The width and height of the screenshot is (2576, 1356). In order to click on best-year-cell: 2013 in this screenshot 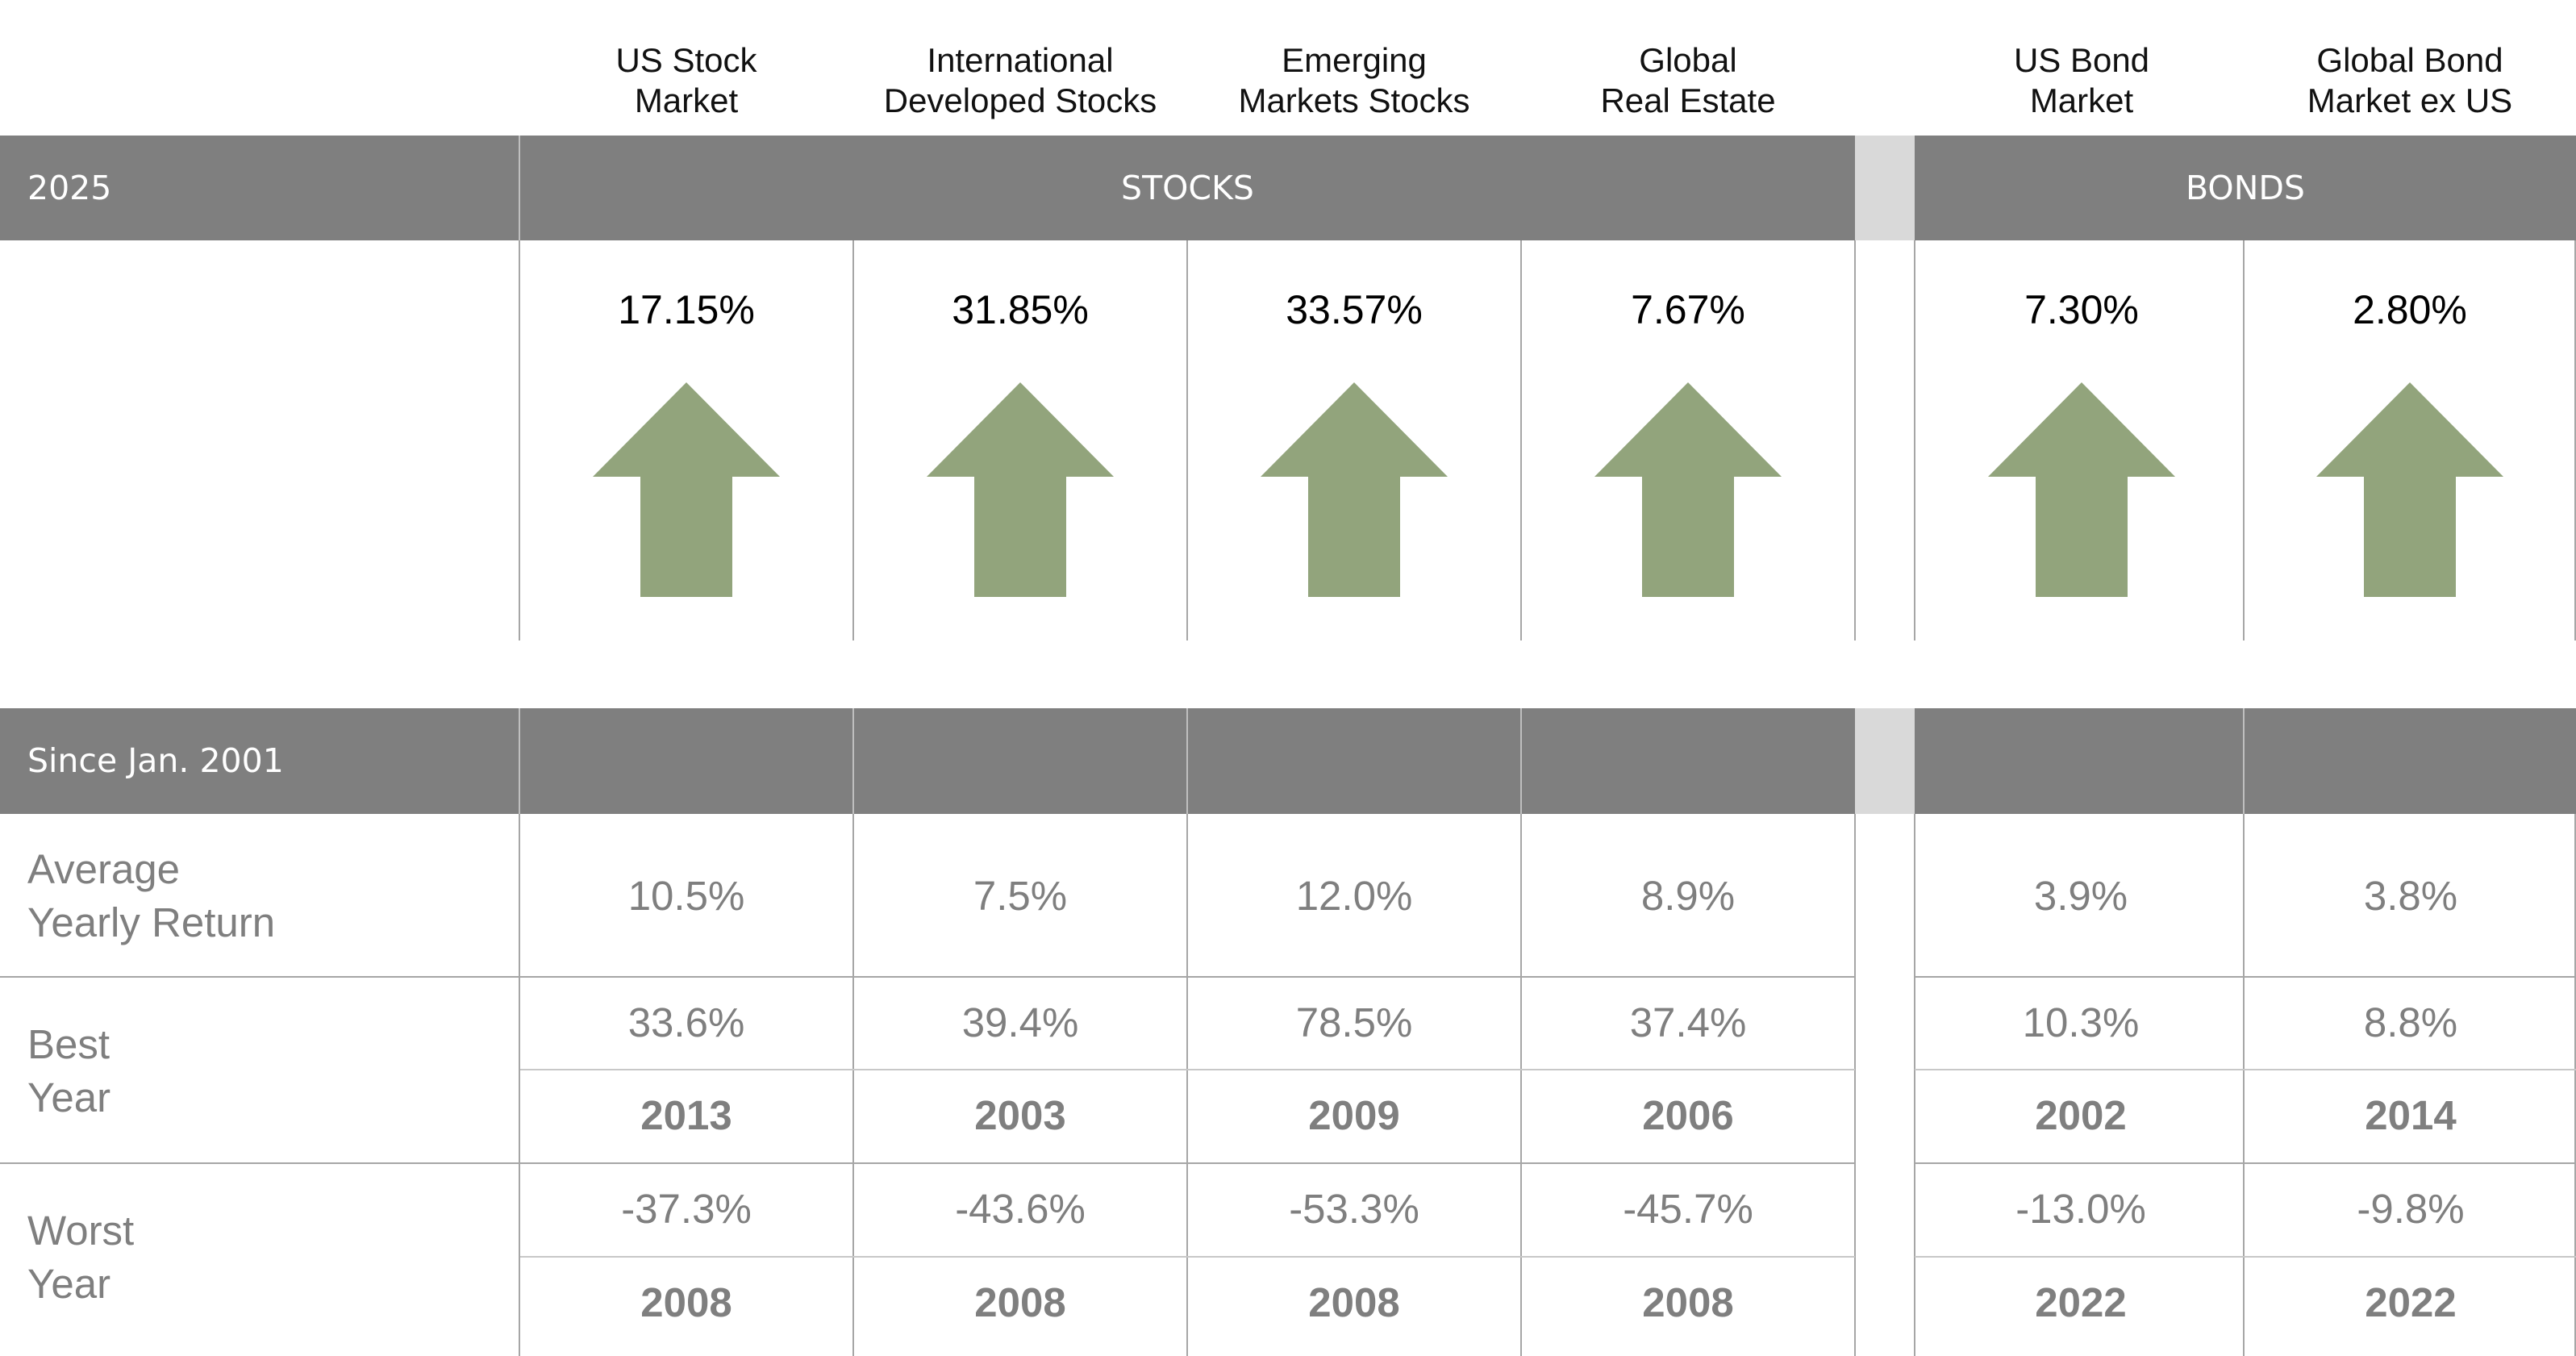, I will do `click(686, 1115)`.